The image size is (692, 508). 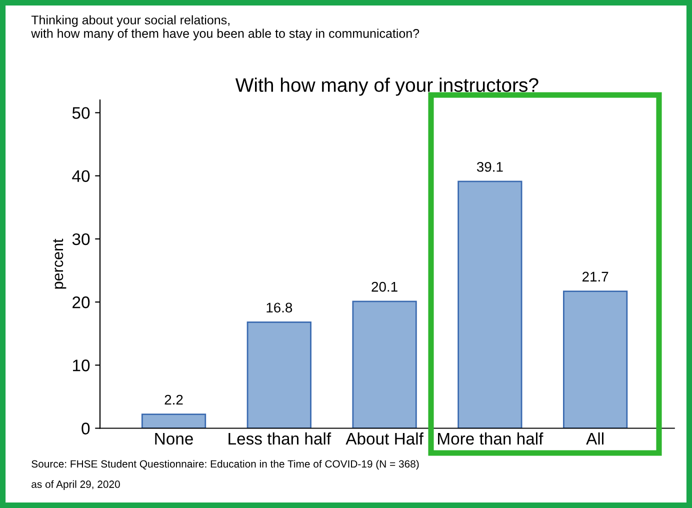 What do you see at coordinates (279, 307) in the screenshot?
I see `data-label: 16.8` at bounding box center [279, 307].